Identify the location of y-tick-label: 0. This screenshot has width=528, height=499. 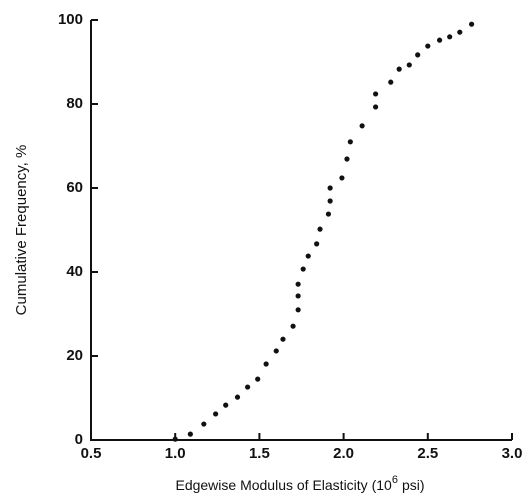
(79, 439).